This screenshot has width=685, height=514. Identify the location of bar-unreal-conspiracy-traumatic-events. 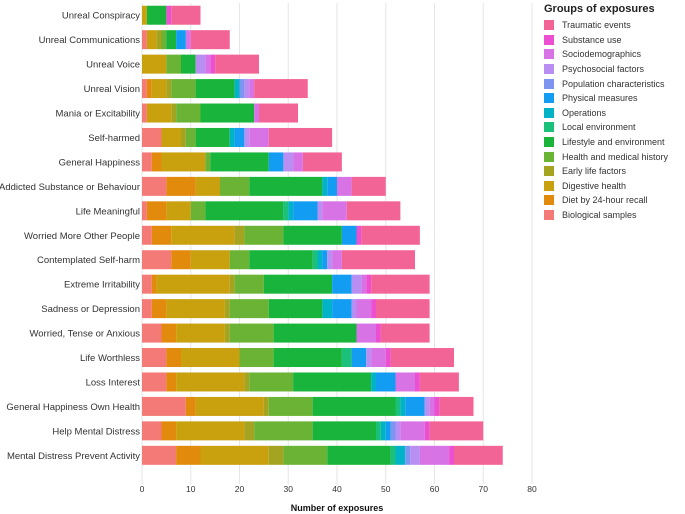
(186, 15).